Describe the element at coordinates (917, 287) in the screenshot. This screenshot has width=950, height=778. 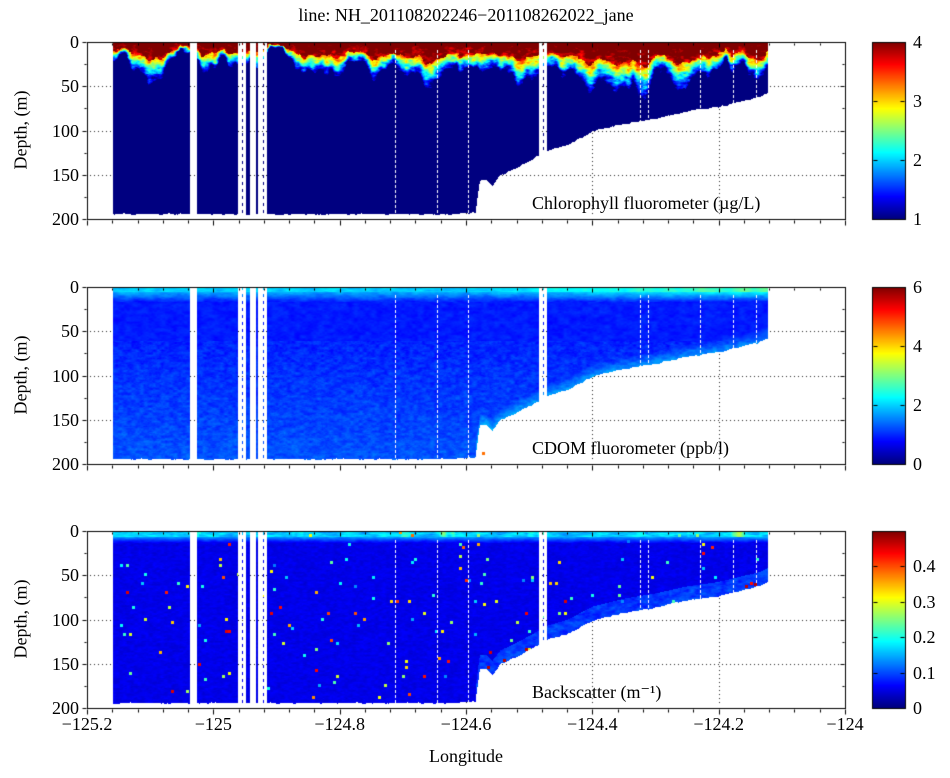
I see `colorbar-tick-label: 6` at that location.